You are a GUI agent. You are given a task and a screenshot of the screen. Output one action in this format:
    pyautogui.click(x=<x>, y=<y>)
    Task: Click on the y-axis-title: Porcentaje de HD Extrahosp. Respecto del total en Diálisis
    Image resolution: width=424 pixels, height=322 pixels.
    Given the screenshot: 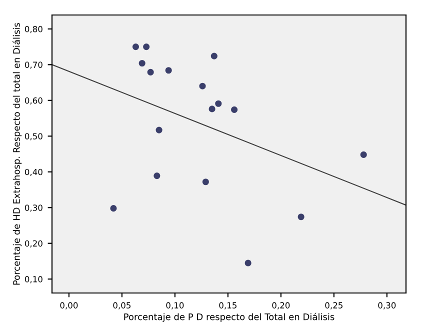 What is the action you would take?
    pyautogui.click(x=17, y=153)
    